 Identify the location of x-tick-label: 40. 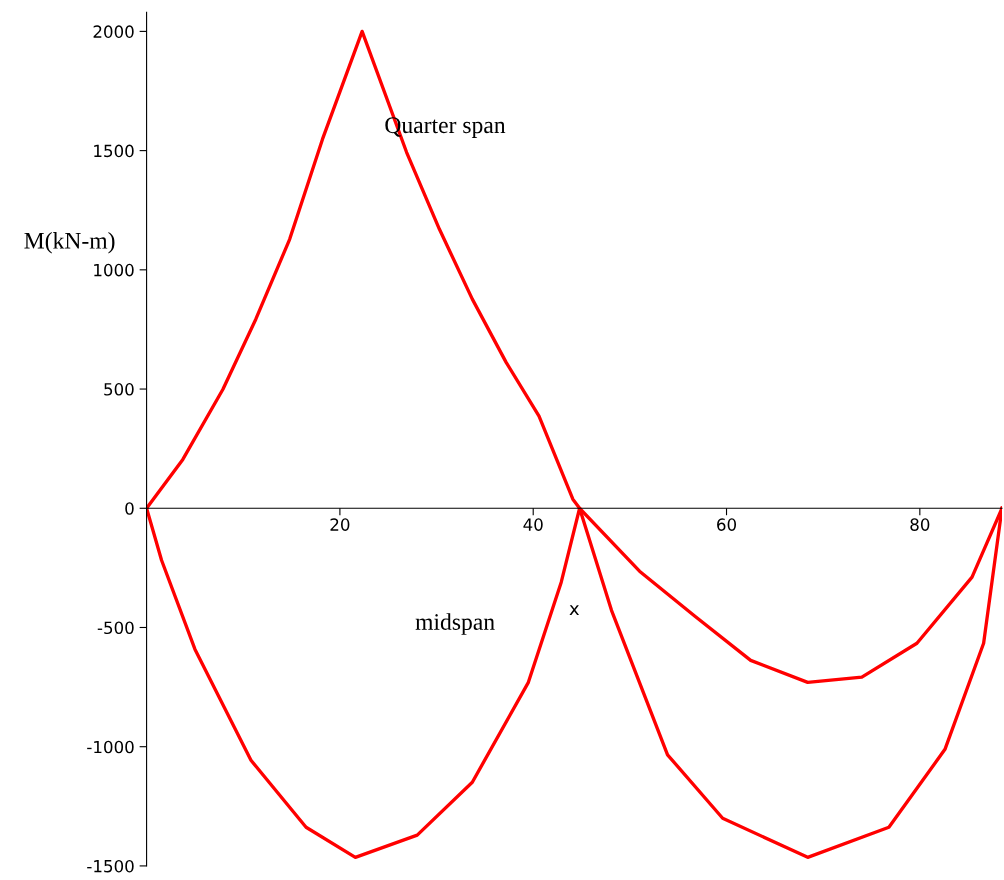
(533, 524).